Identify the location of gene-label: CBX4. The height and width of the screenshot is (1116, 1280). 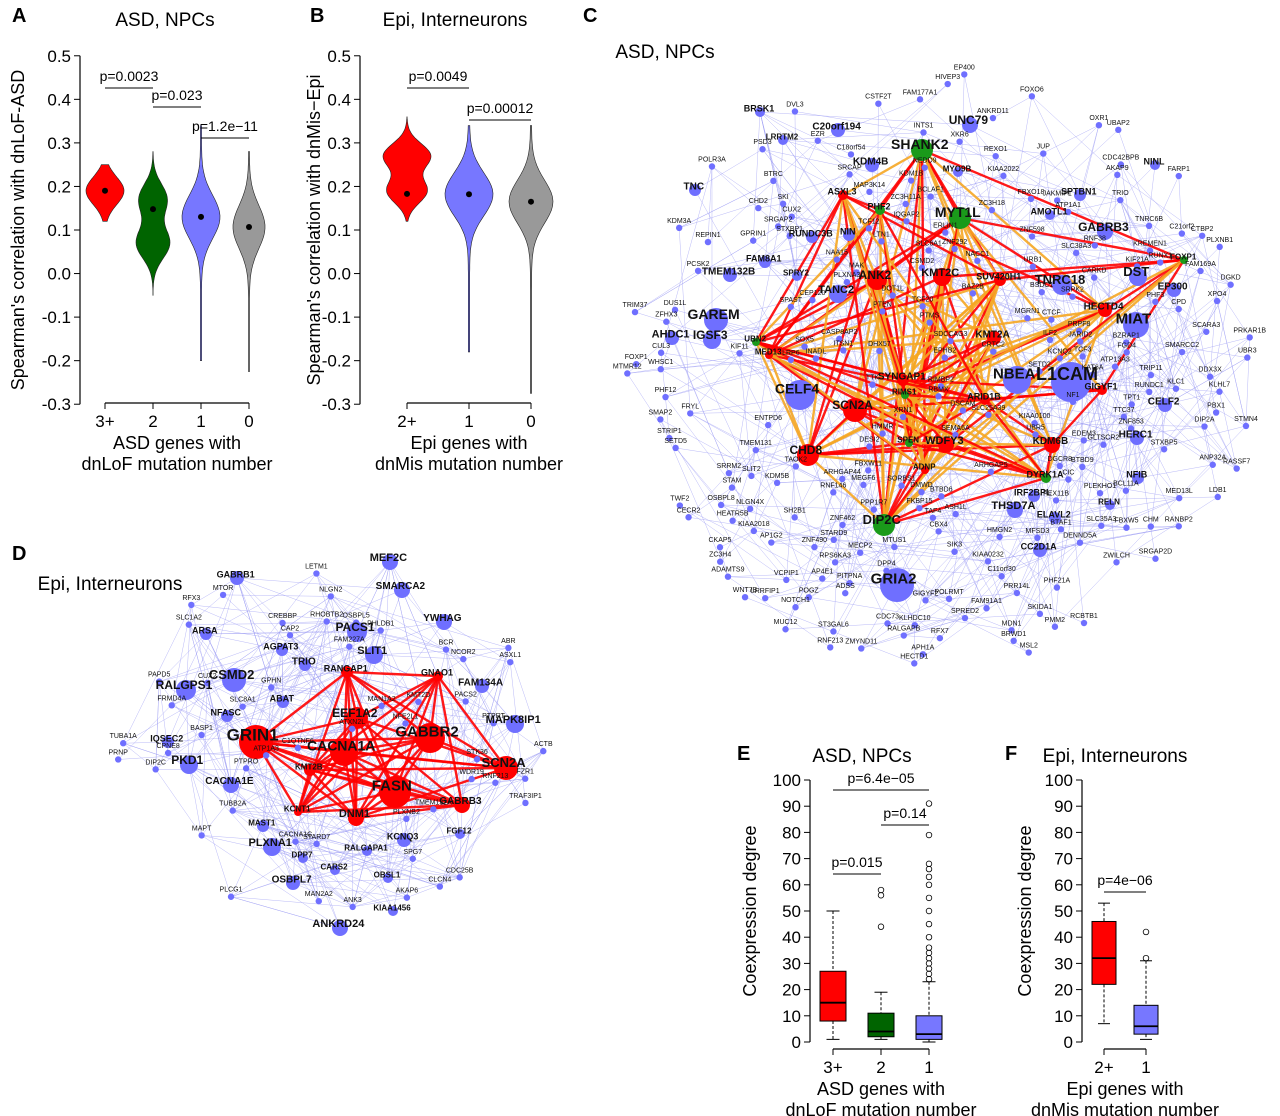
(938, 524).